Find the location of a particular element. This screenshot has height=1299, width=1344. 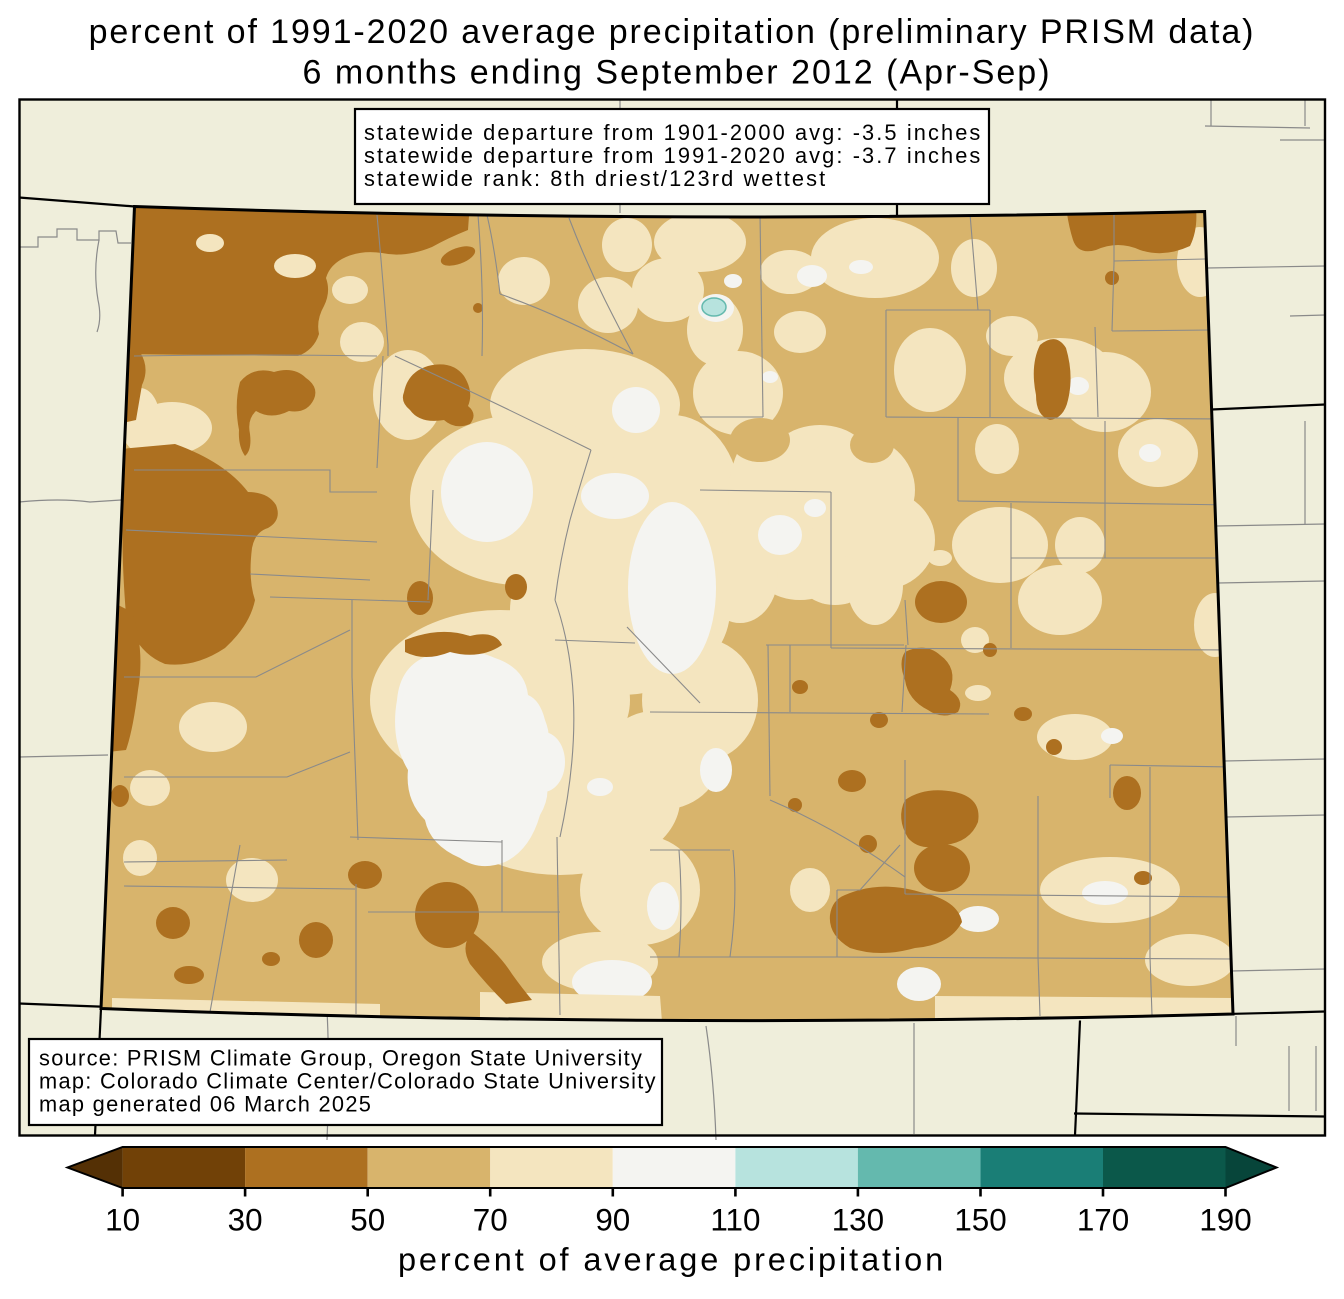

svg-text: 30 is located at coordinates (245, 1220).